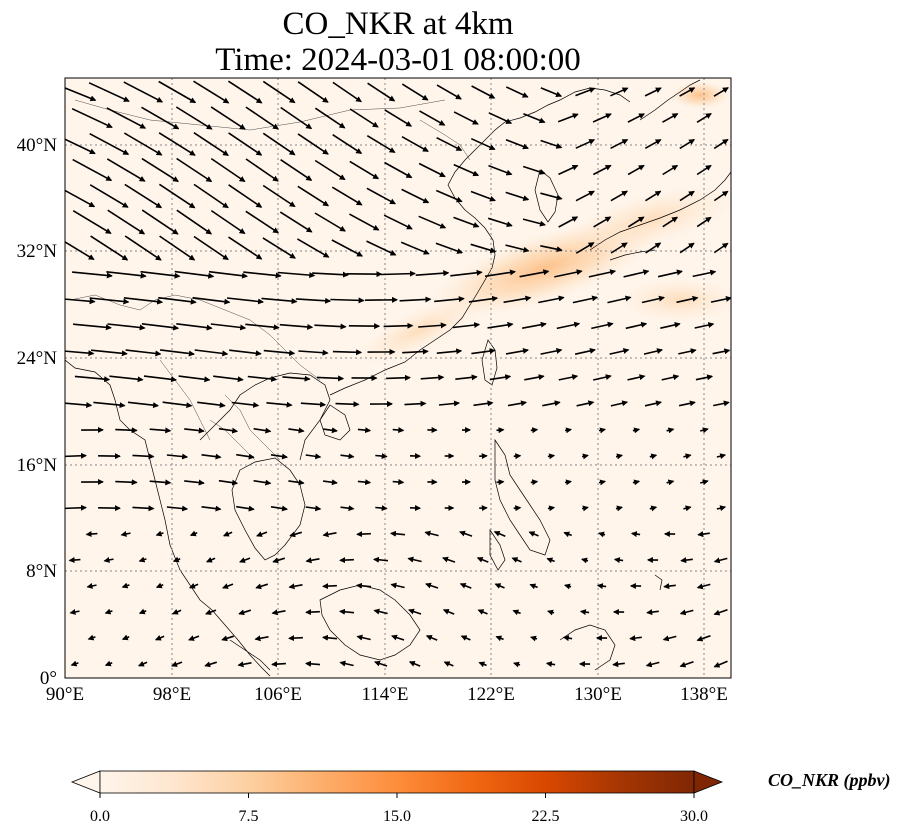 This screenshot has width=920, height=836. What do you see at coordinates (598, 694) in the screenshot?
I see `lon-tick-label: 130°E` at bounding box center [598, 694].